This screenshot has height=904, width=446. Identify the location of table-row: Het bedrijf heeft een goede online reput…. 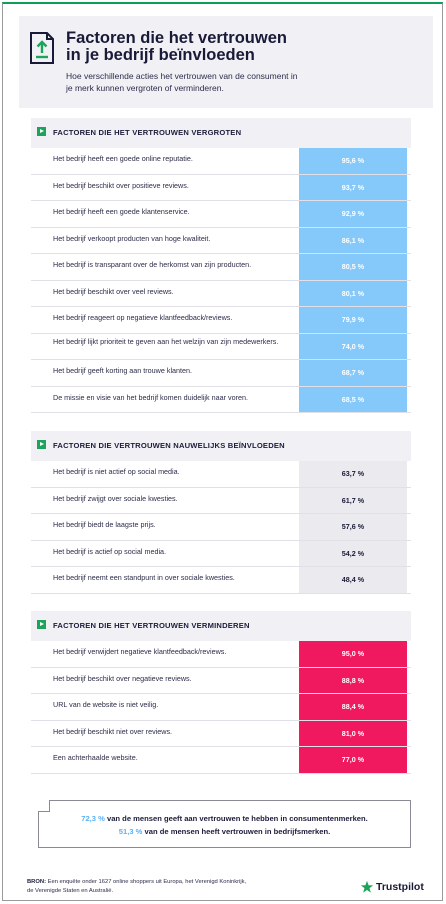
(221, 161).